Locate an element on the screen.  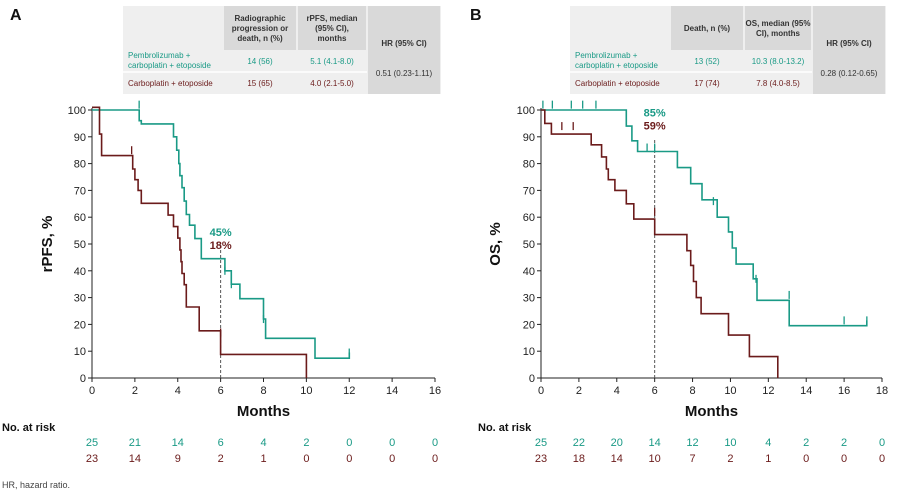
footnote: HR, hazard ratio. is located at coordinates (36, 485).